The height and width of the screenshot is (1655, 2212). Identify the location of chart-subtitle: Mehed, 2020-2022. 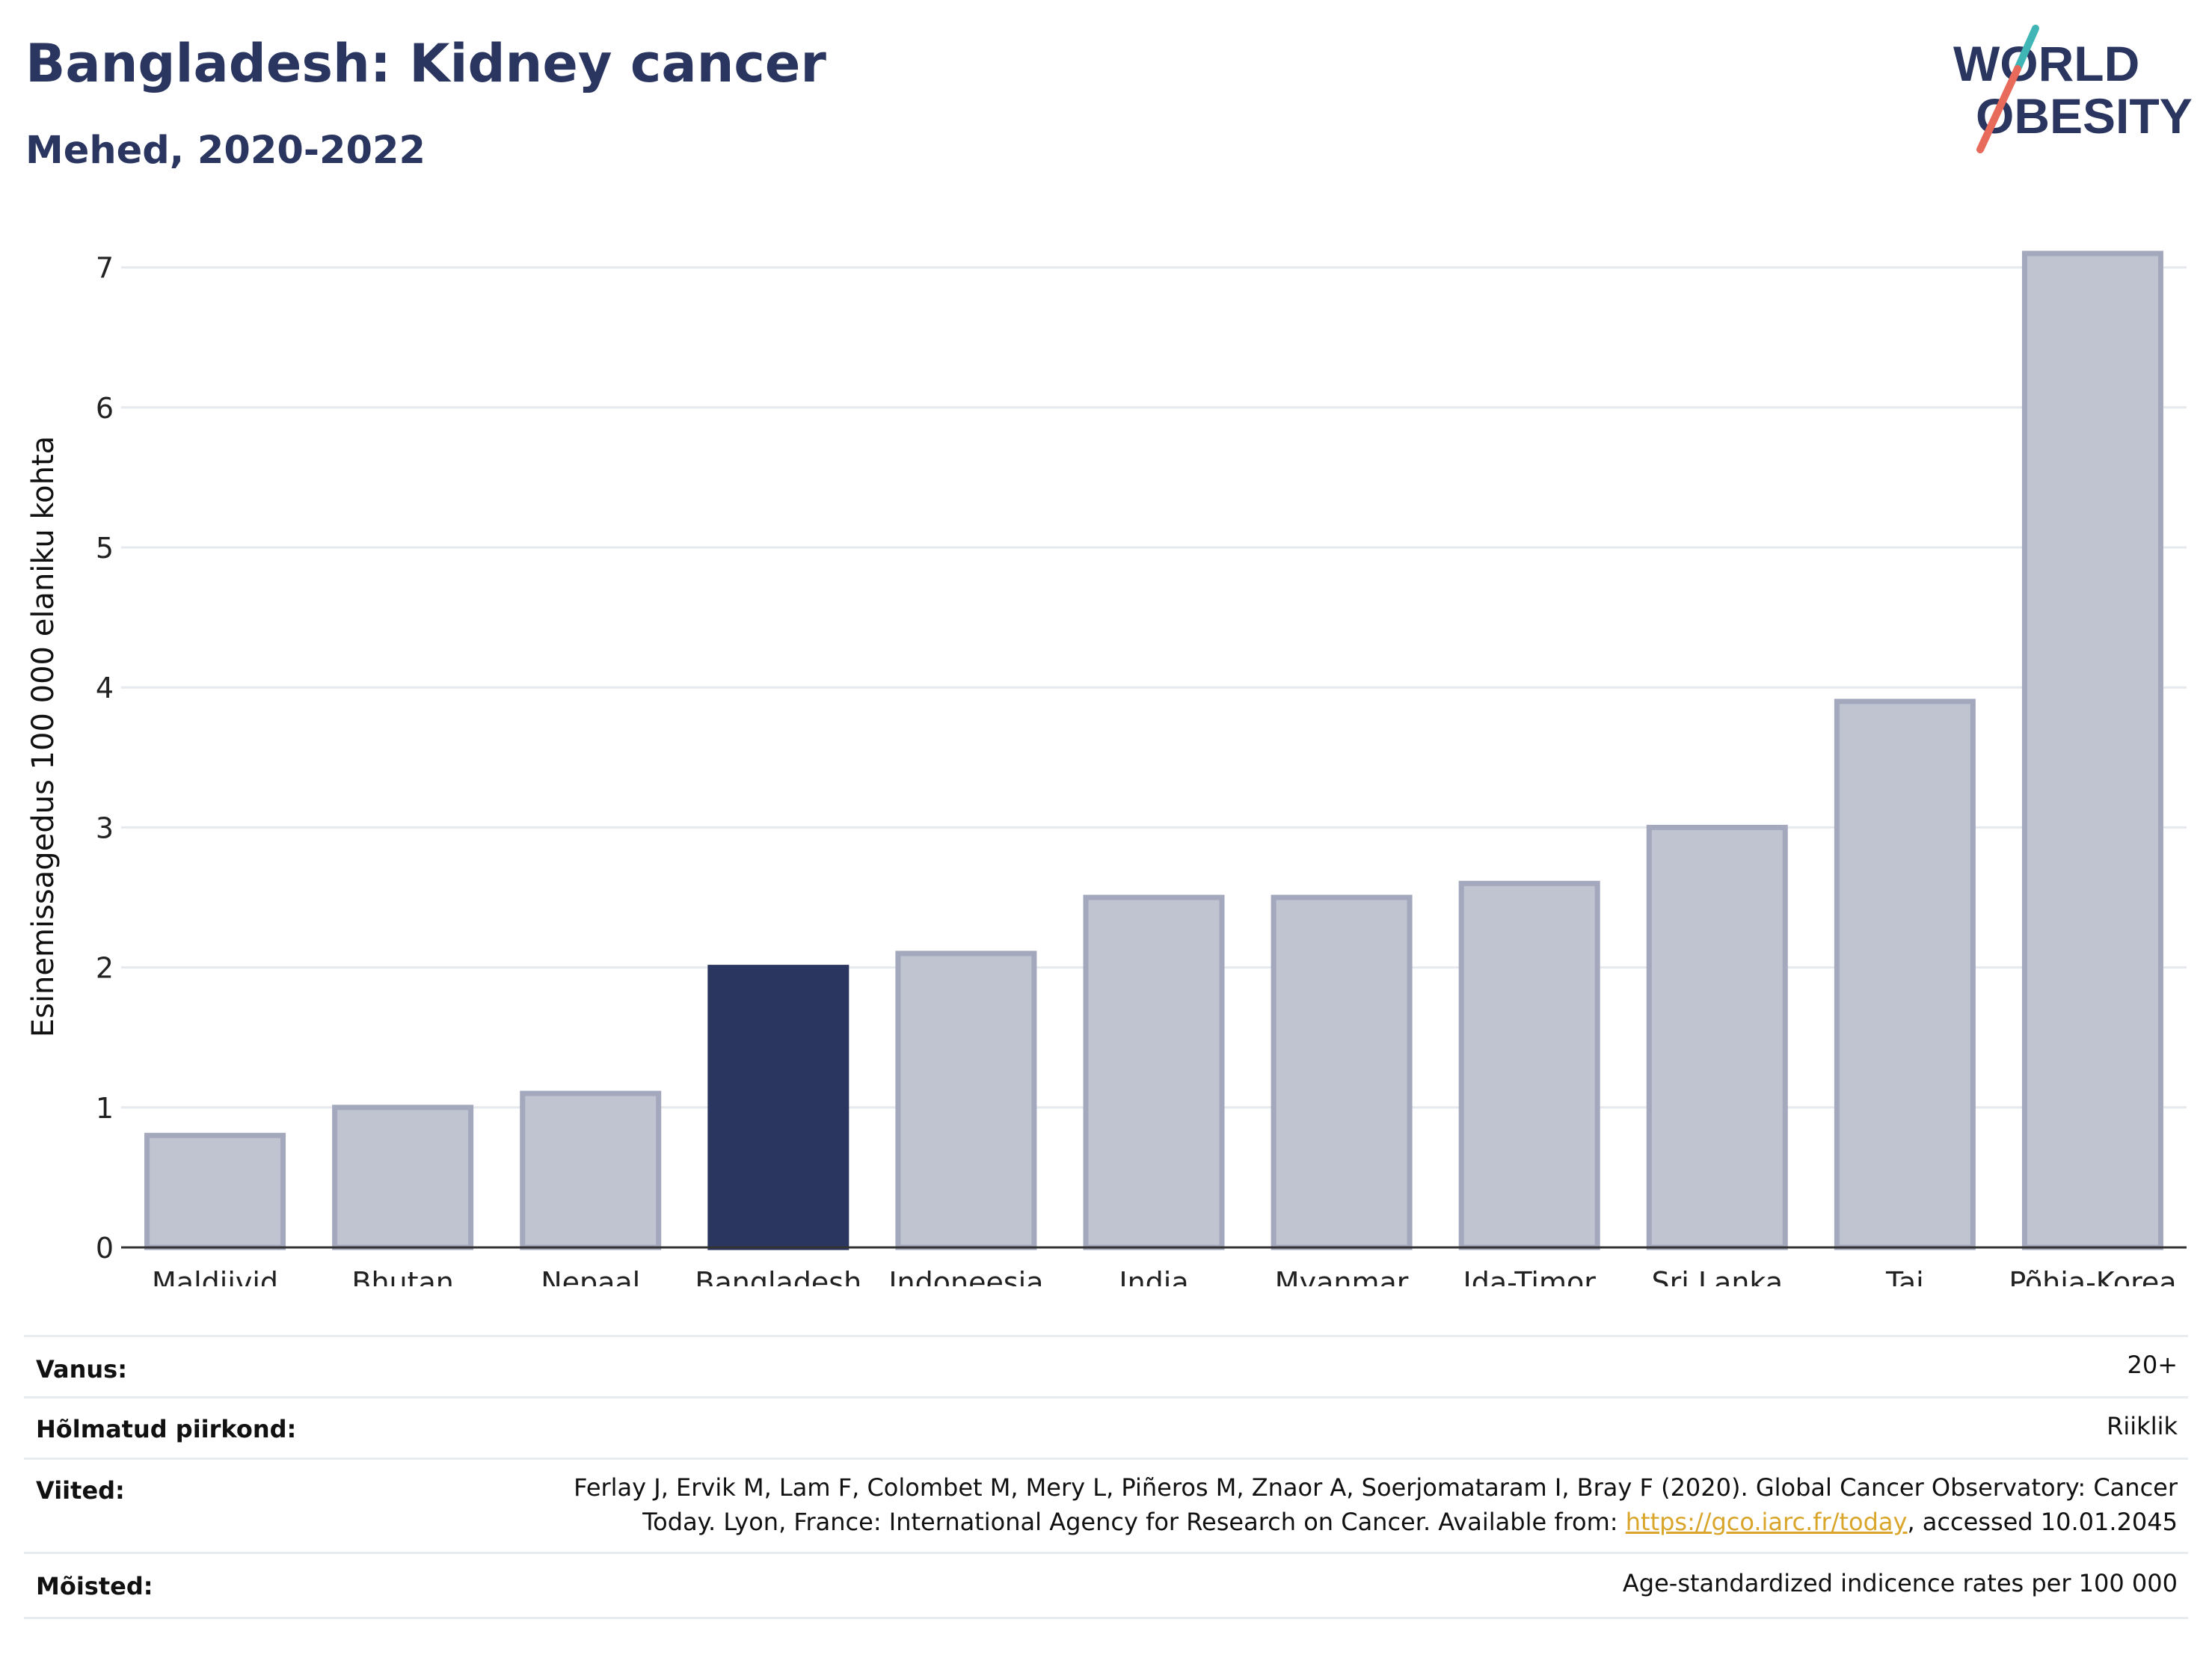
(225, 151).